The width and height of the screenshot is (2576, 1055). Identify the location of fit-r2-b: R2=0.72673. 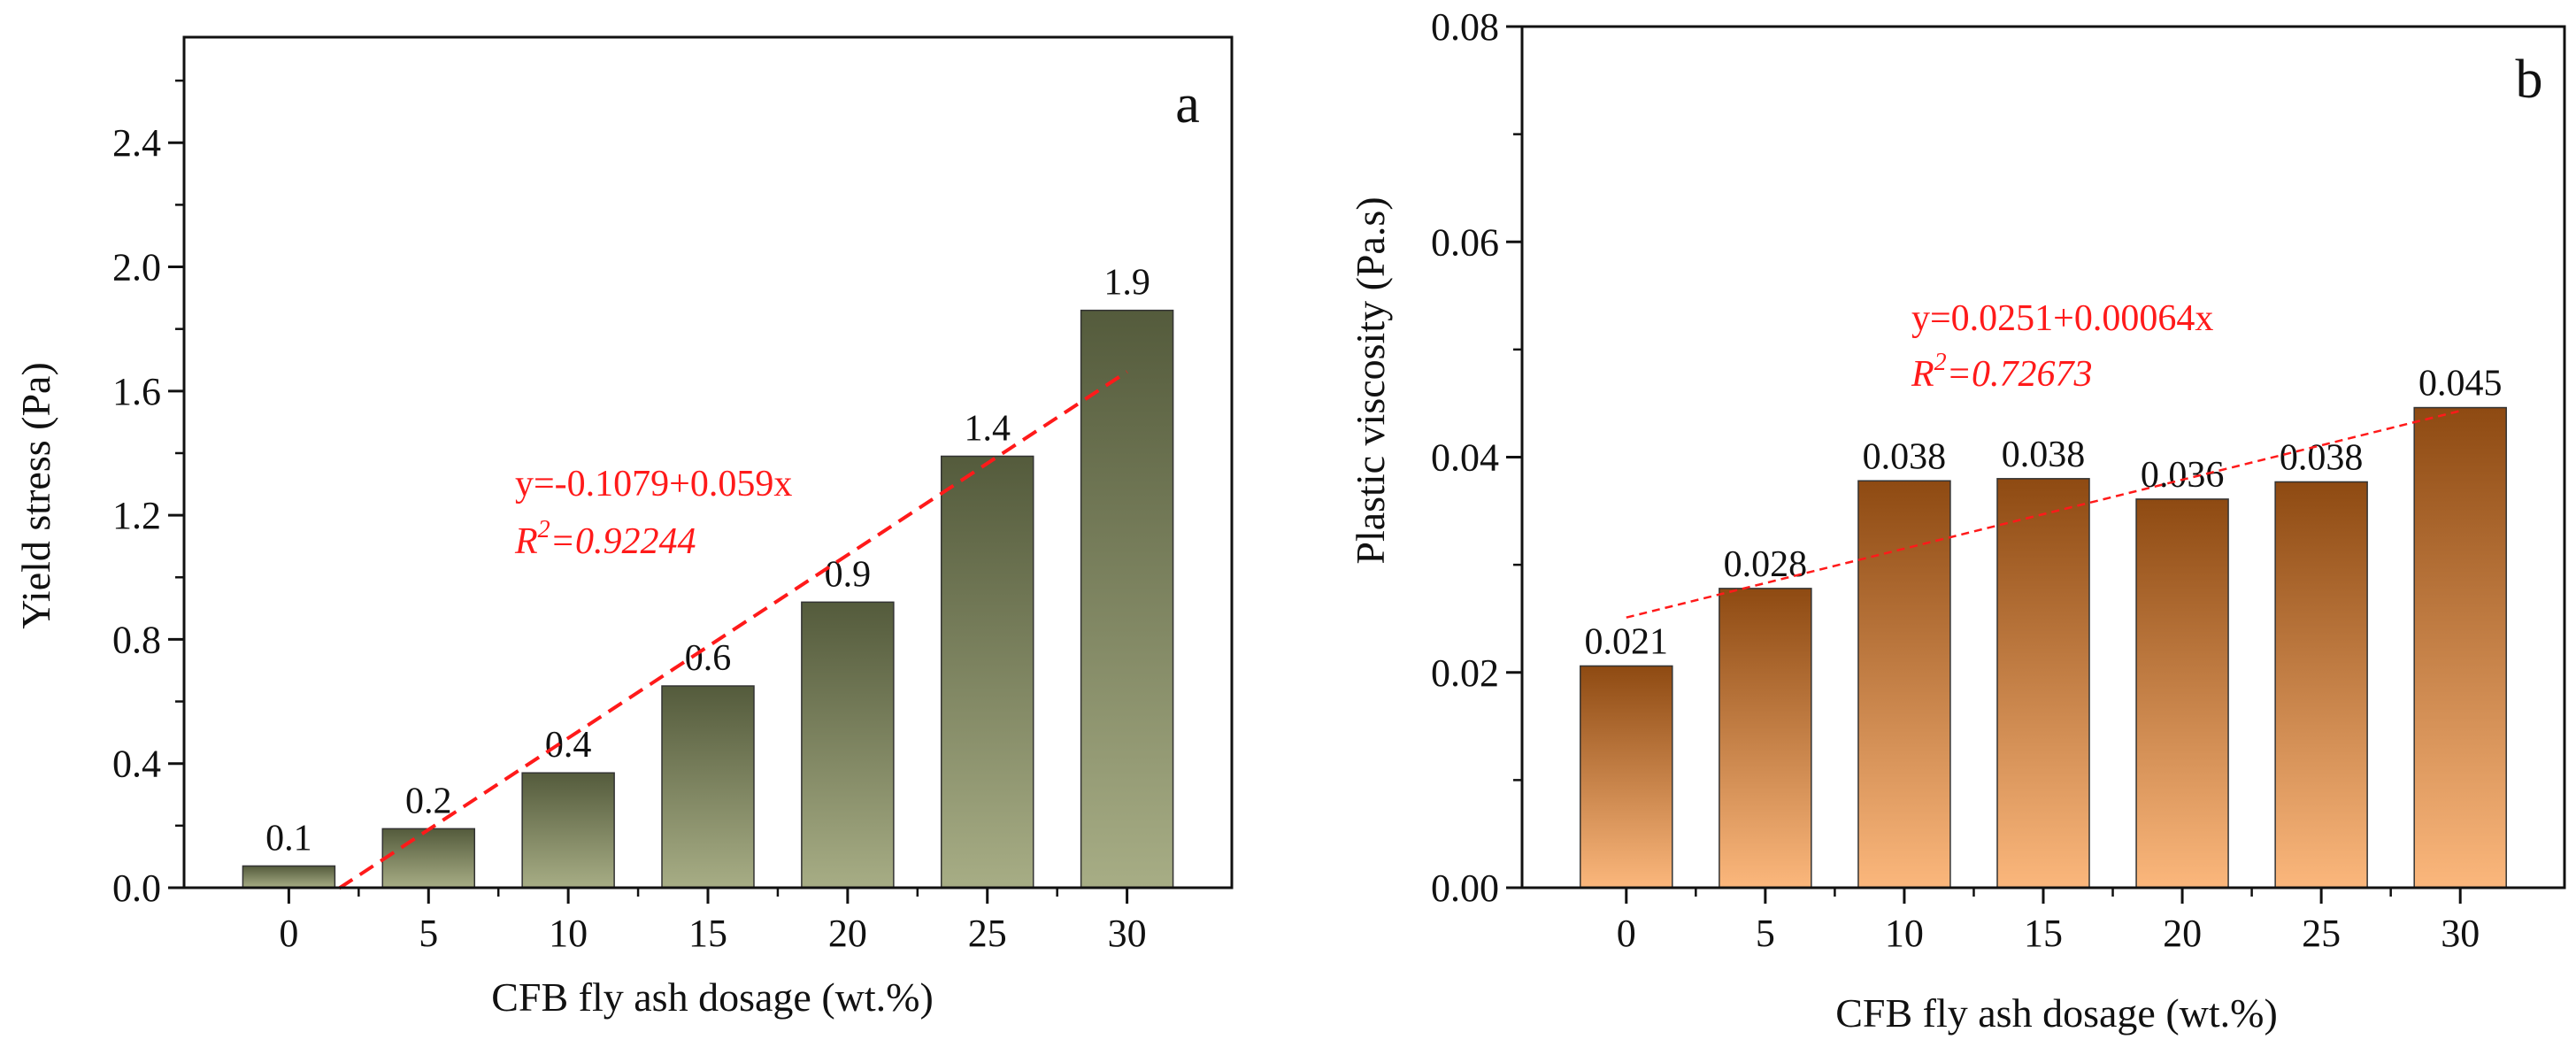
(2002, 372).